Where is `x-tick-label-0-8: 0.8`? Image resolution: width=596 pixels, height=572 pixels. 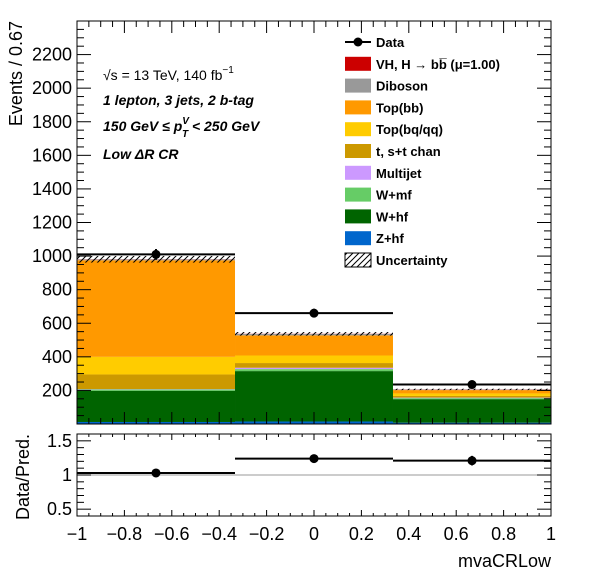 x-tick-label-0-8: 0.8 is located at coordinates (503, 534).